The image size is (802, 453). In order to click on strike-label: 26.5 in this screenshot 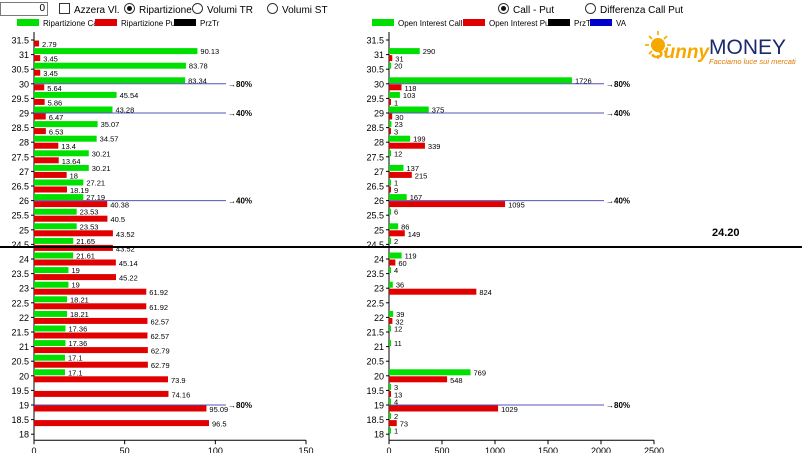, I will do `click(375, 187)`.